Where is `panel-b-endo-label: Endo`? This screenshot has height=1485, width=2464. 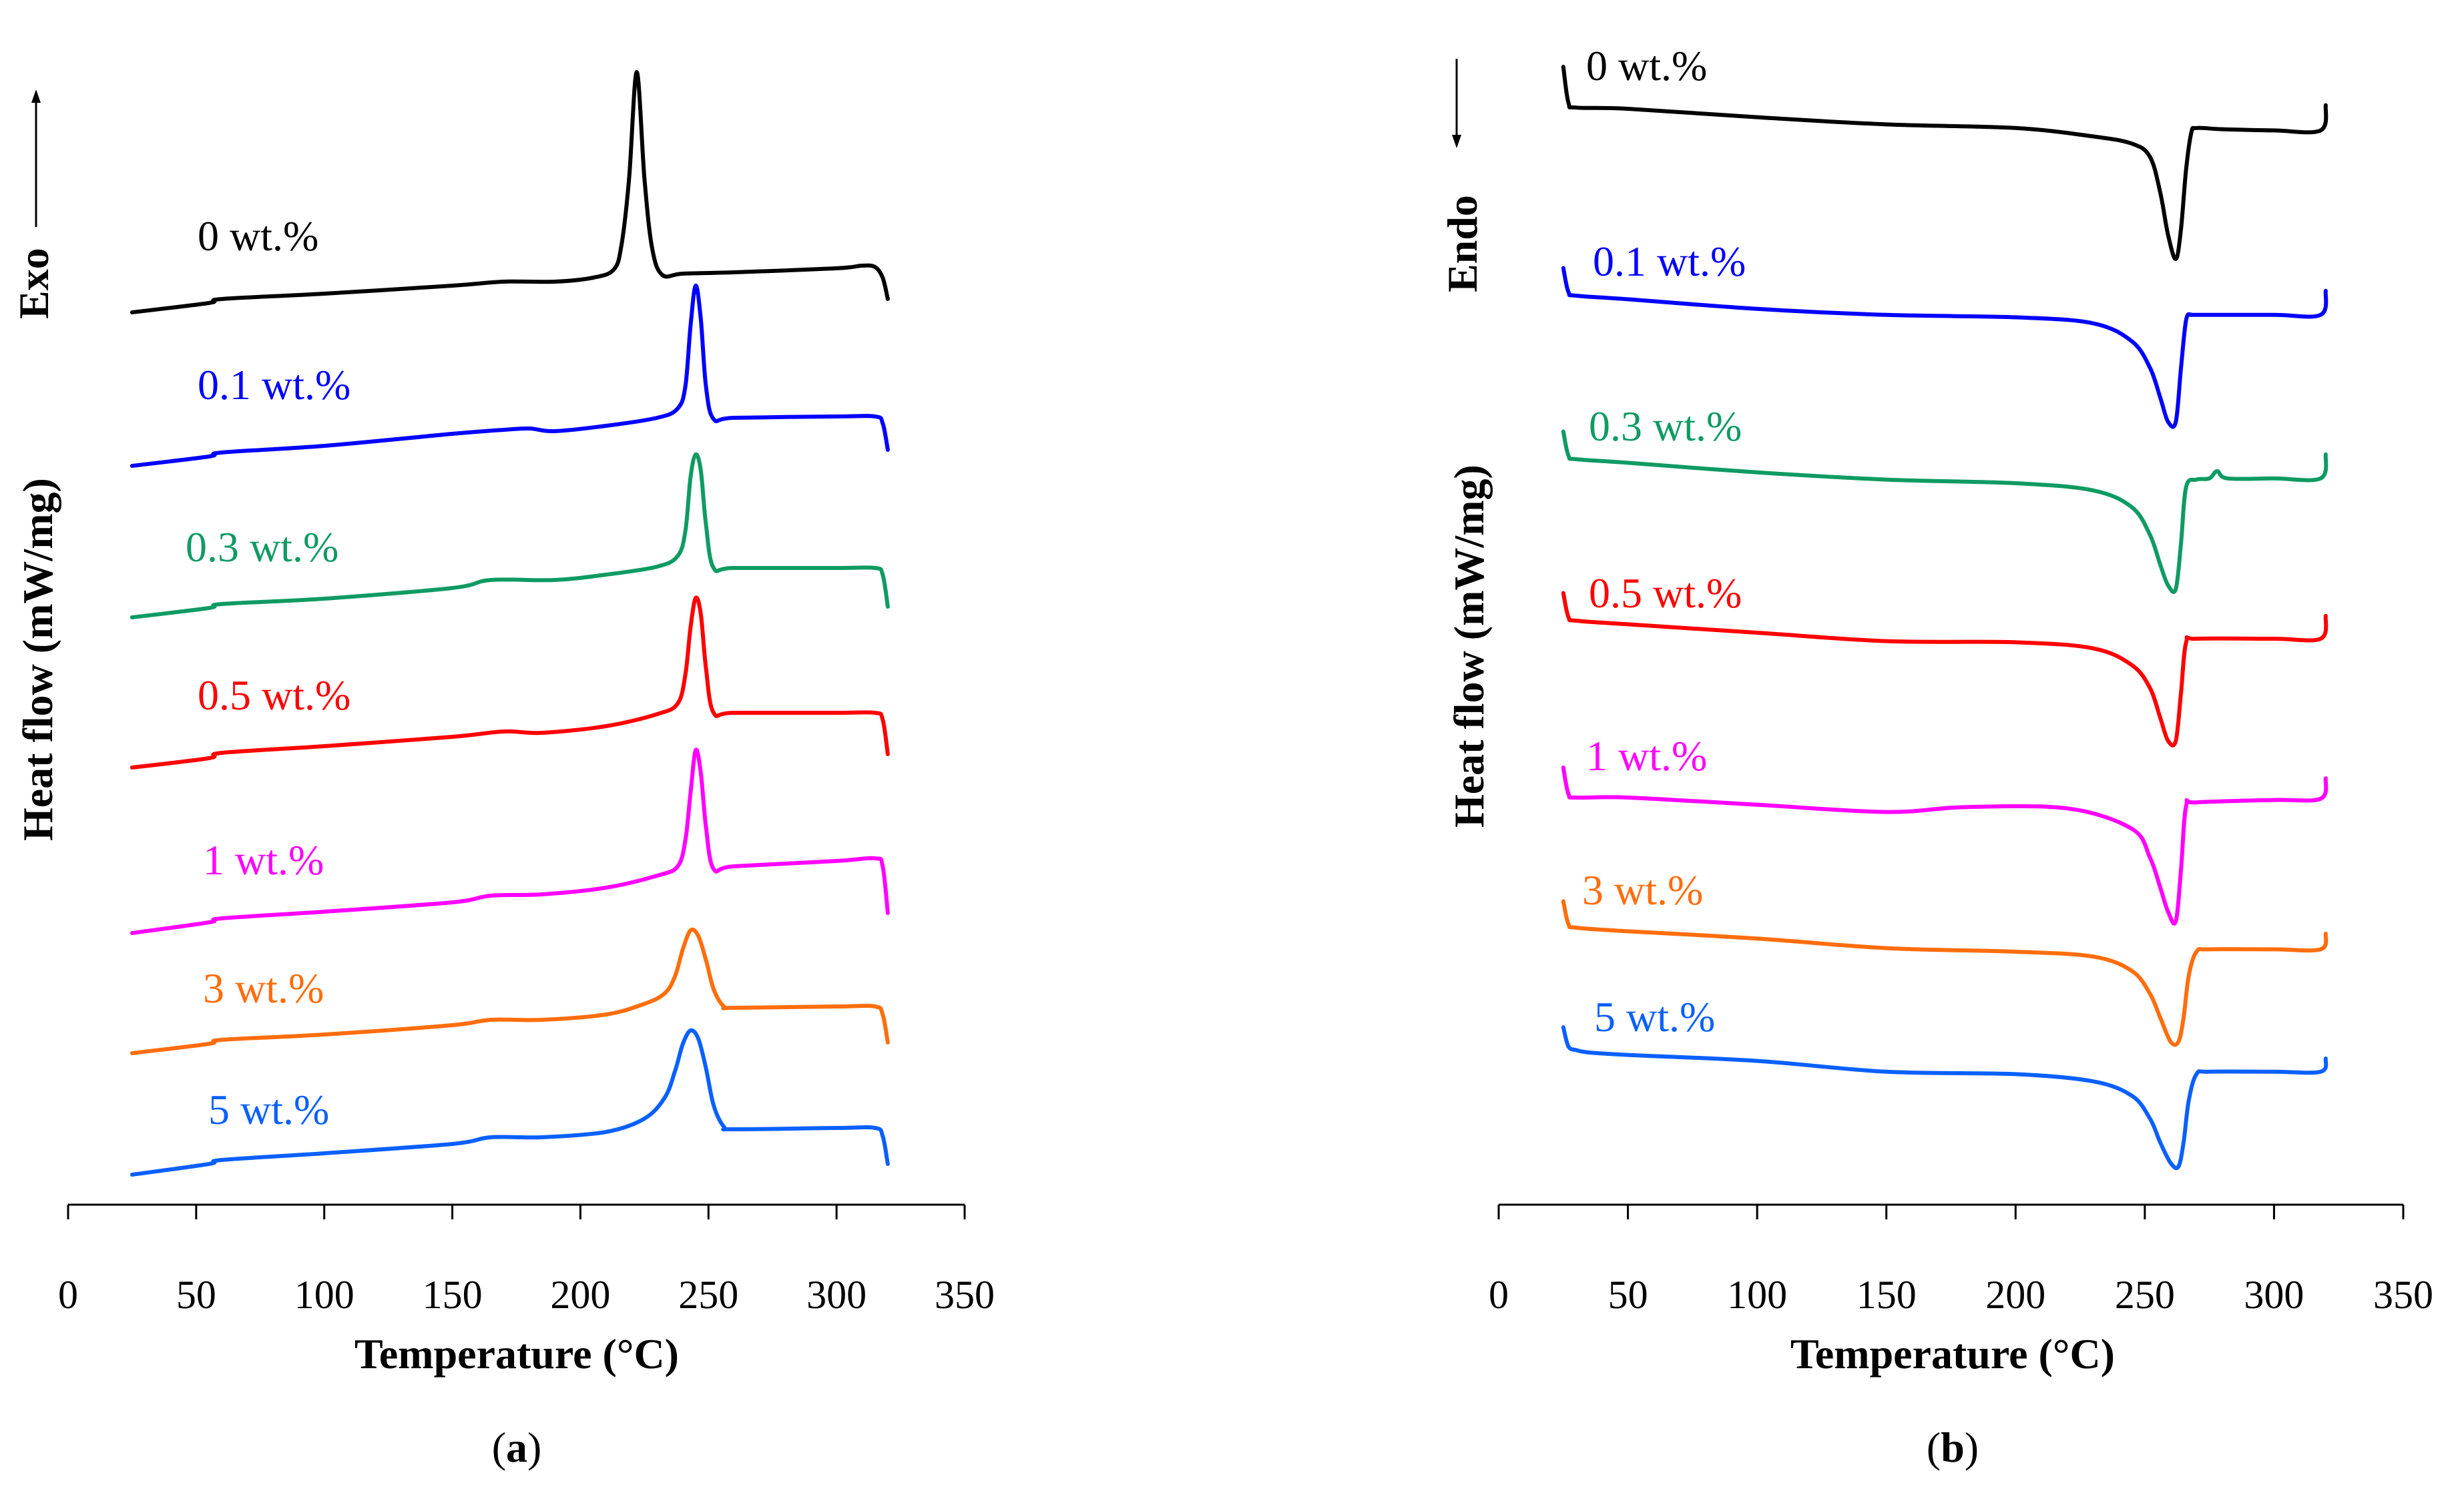
panel-b-endo-label: Endo is located at coordinates (1462, 243).